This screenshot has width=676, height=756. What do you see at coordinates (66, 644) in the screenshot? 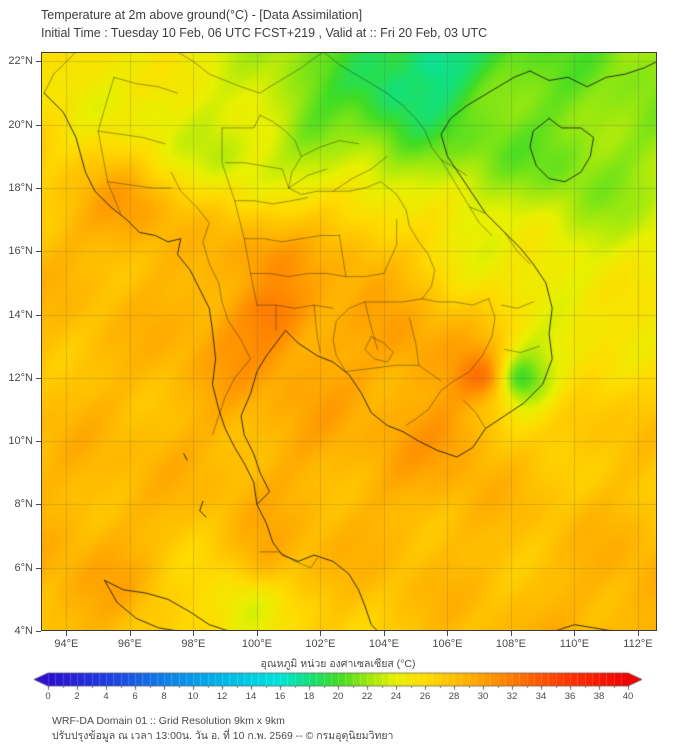
I see `x-axis-label: 94°E` at bounding box center [66, 644].